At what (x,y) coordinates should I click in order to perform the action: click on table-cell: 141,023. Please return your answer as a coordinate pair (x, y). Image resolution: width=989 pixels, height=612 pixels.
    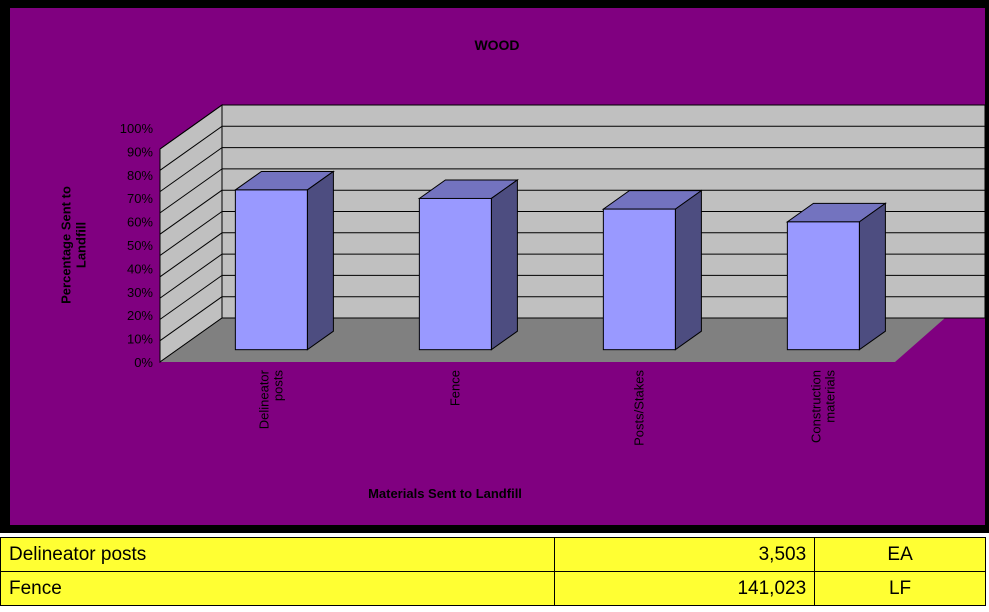
    Looking at the image, I should click on (685, 588).